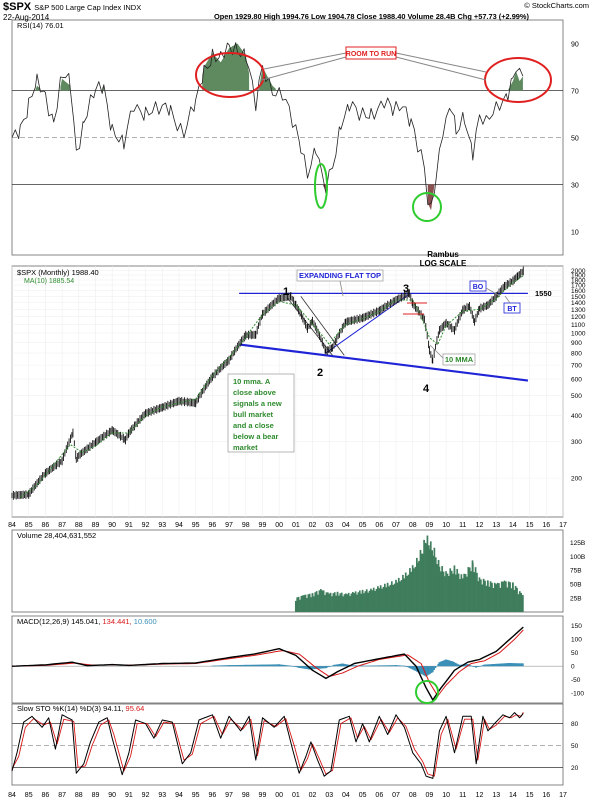 This screenshot has height=800, width=597. I want to click on x-tick-label-bottom: 87, so click(62, 795).